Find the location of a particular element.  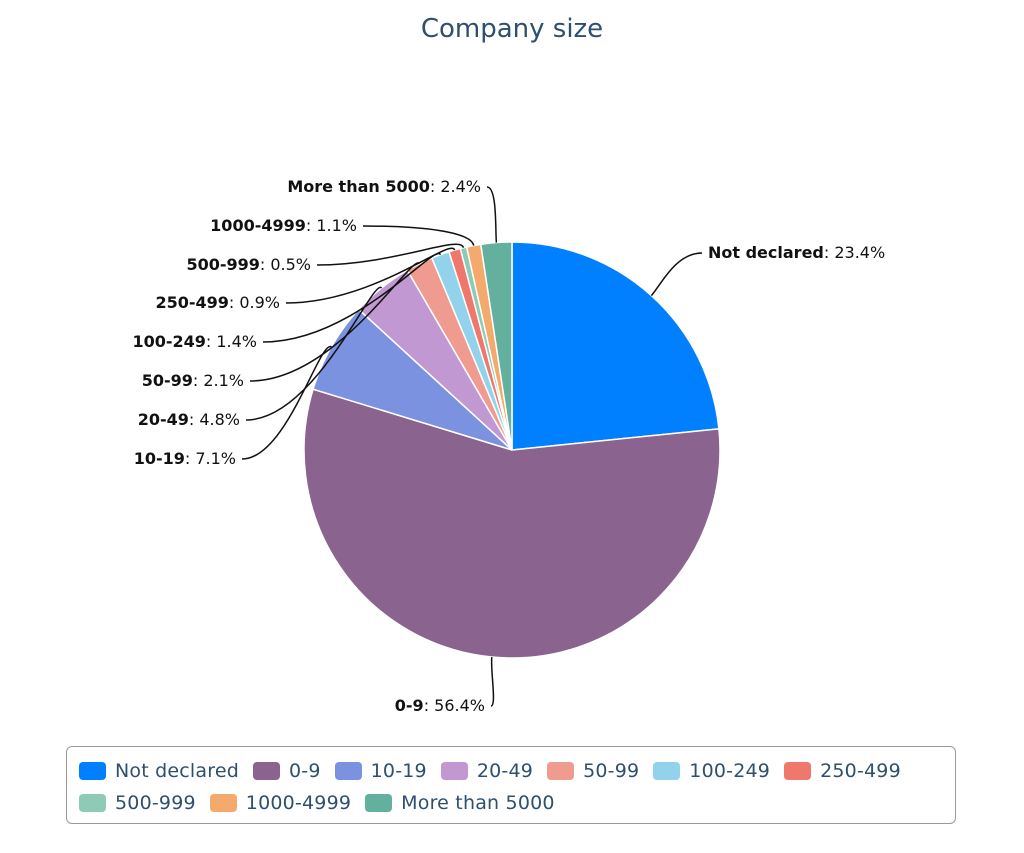

legend-label: 250-499 is located at coordinates (860, 771).